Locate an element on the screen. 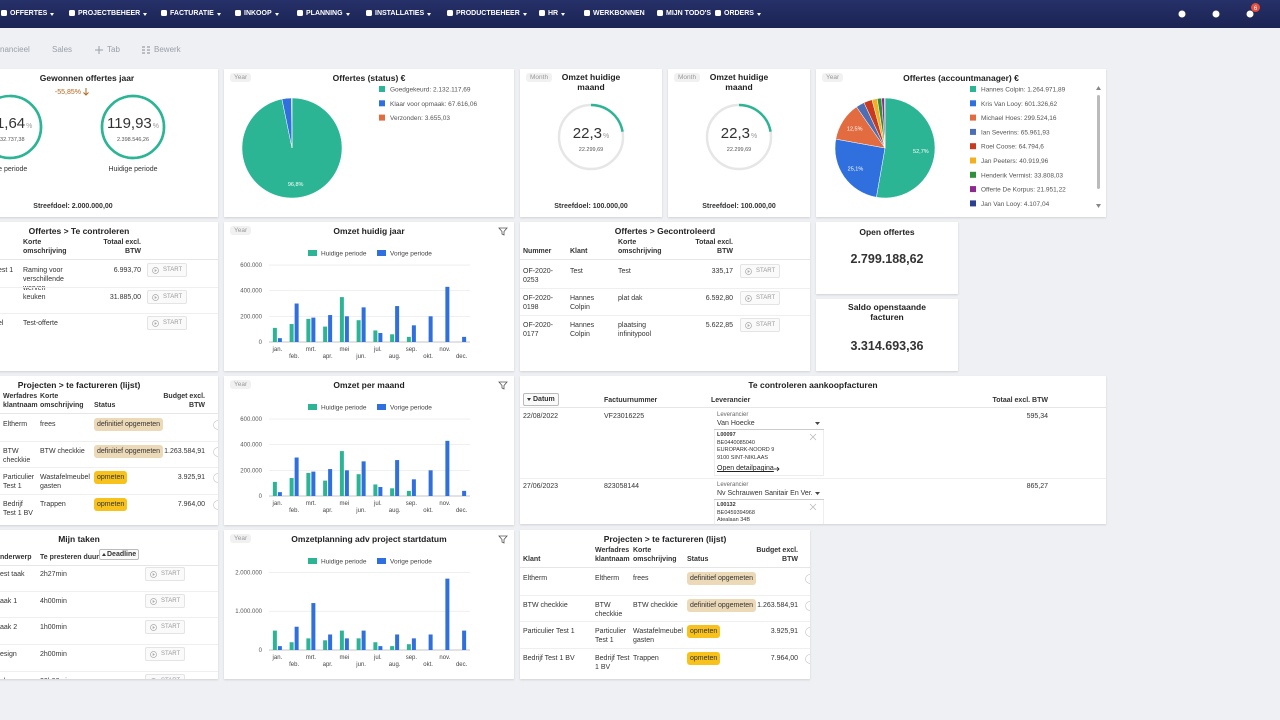 The image size is (1280, 720). slice-label: 52,7% is located at coordinates (921, 152).